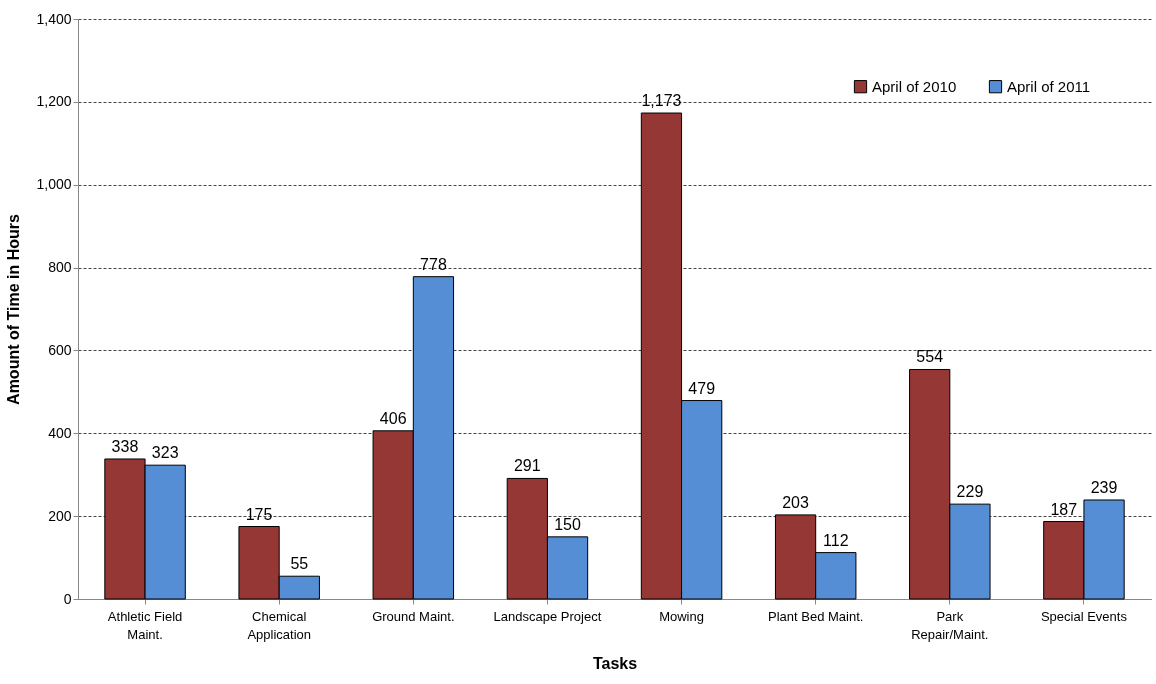 Image resolution: width=1156 pixels, height=684 pixels. Describe the element at coordinates (527, 466) in the screenshot. I see `data-label: 291` at that location.